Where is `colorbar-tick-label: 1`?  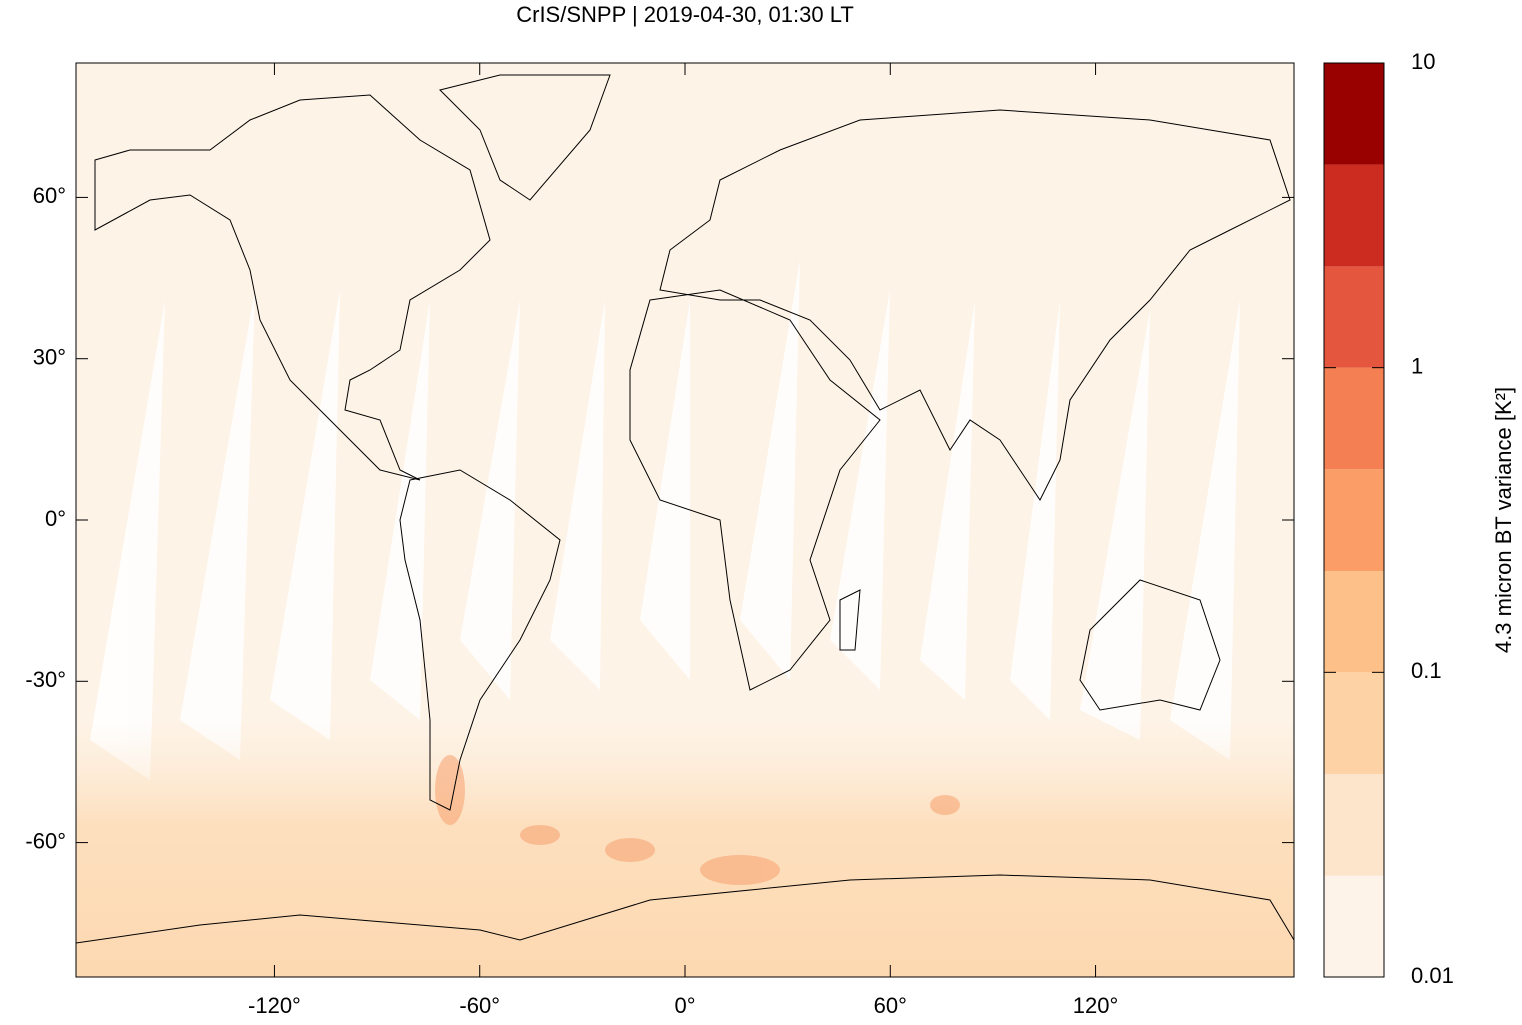 colorbar-tick-label: 1 is located at coordinates (1417, 365).